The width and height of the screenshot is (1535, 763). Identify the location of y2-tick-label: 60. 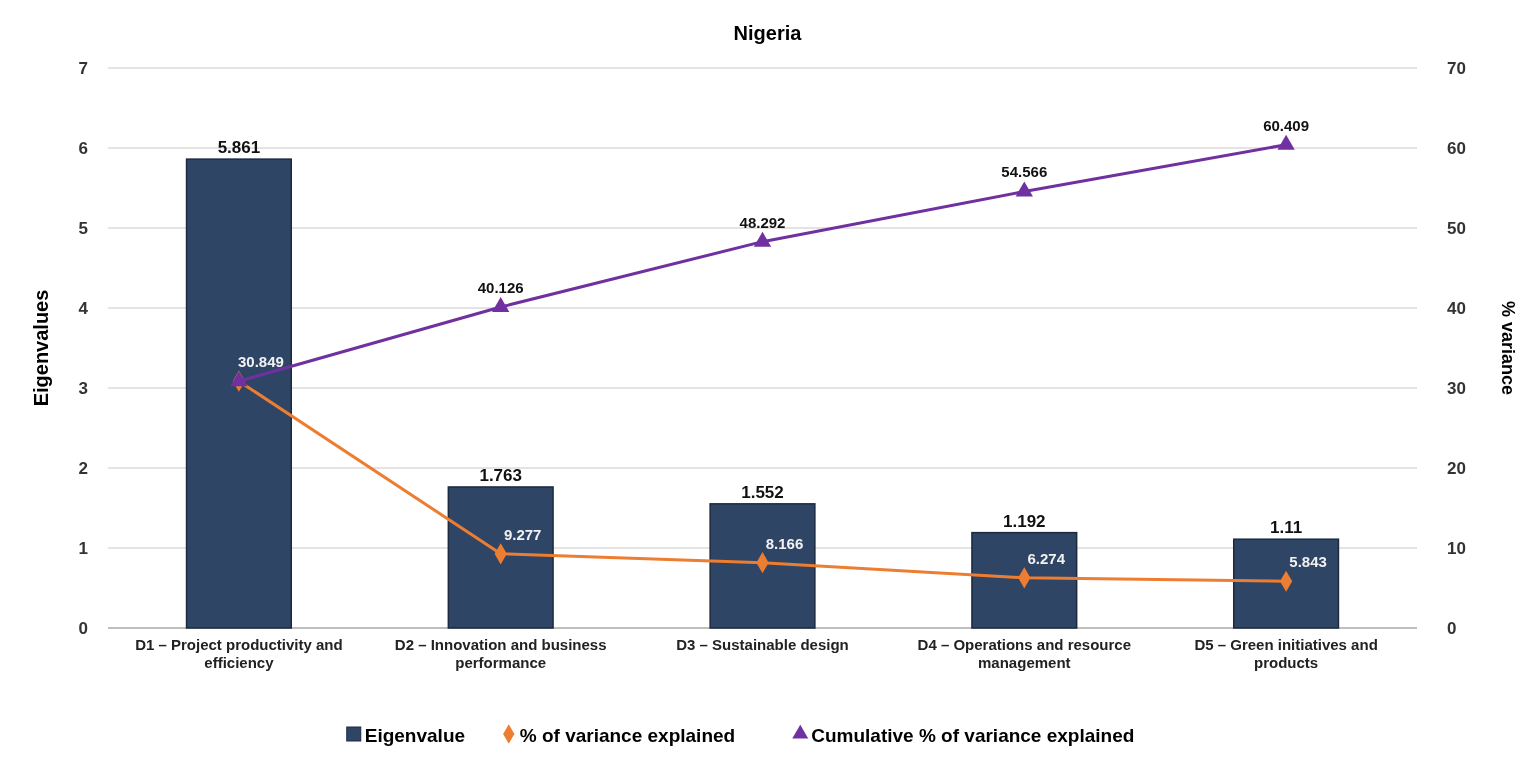
(1456, 148).